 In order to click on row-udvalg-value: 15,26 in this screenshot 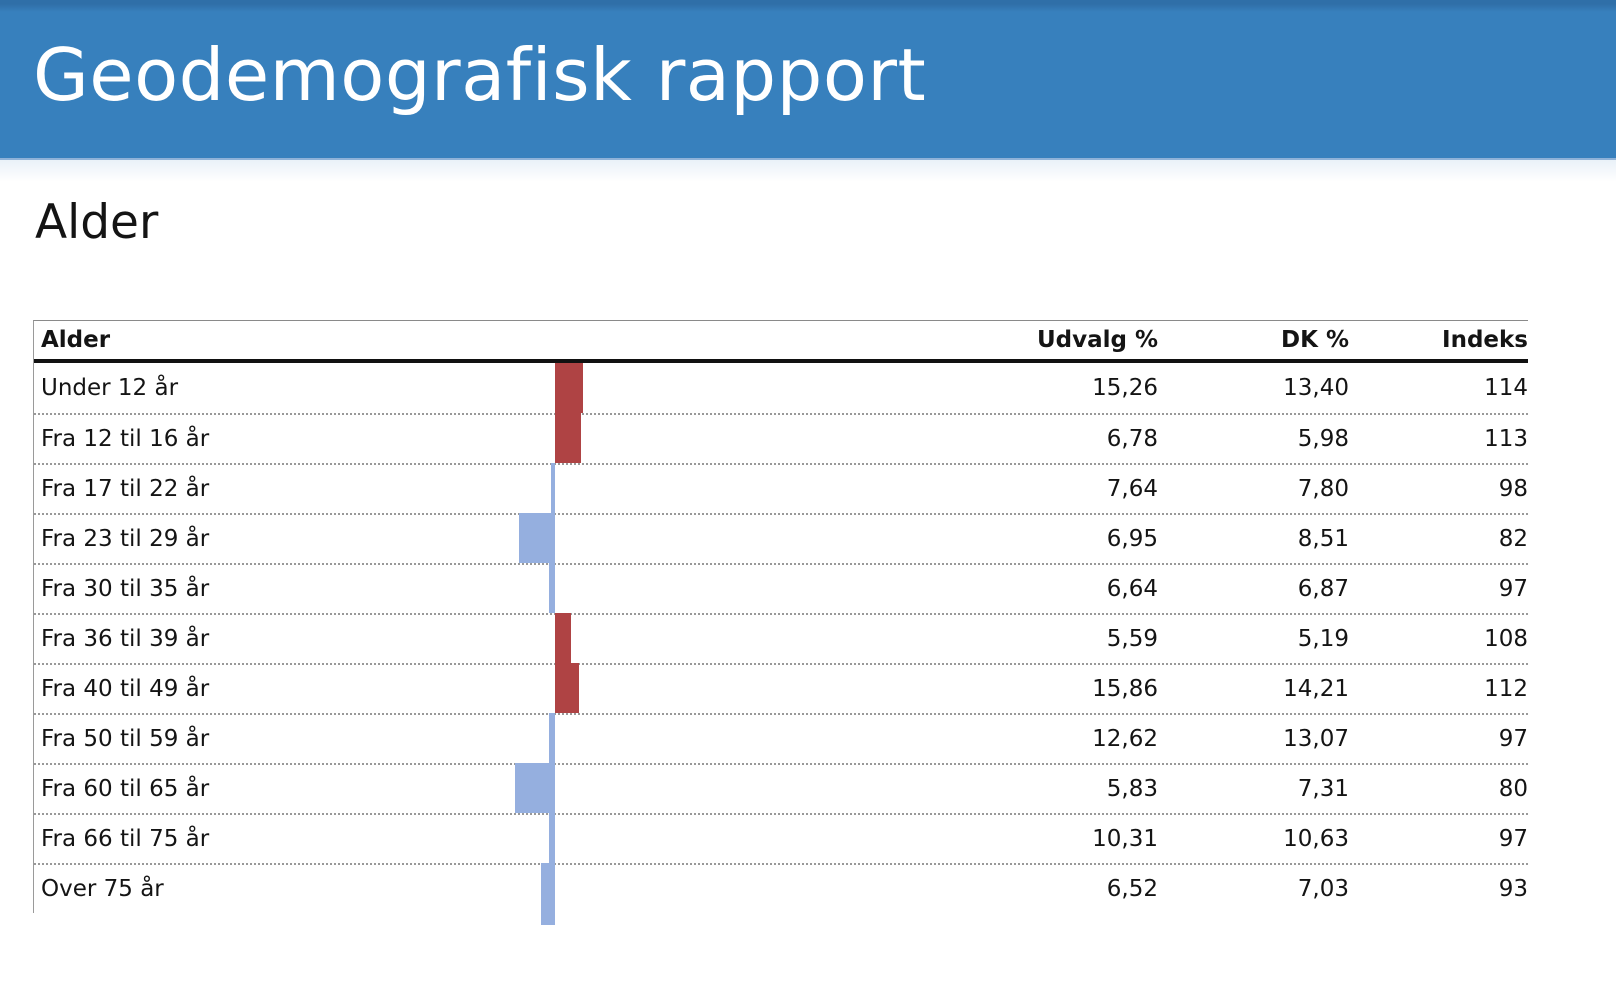, I will do `click(1125, 388)`.